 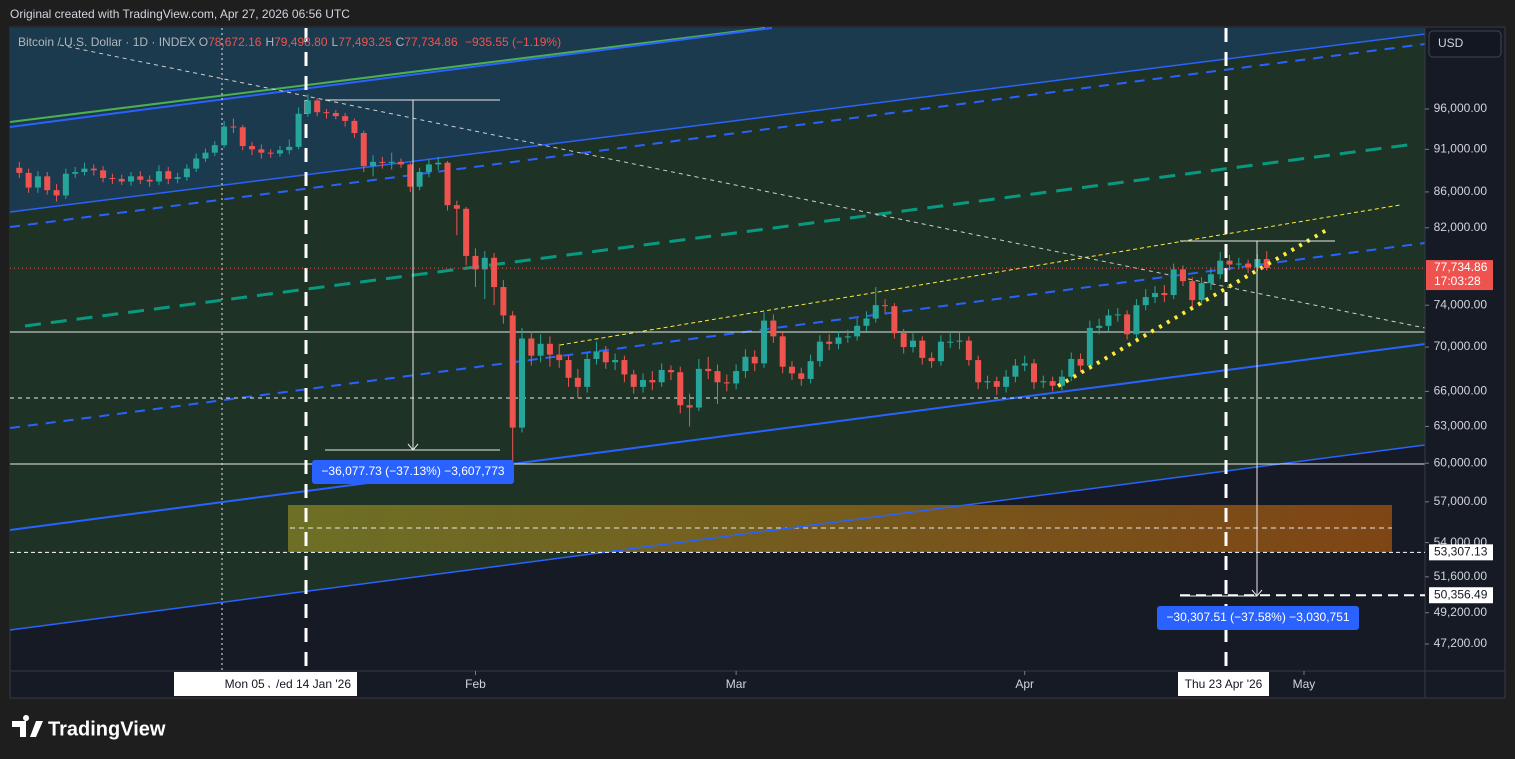 I want to click on time-label: Thu 23 Apr '26, so click(x=1224, y=684).